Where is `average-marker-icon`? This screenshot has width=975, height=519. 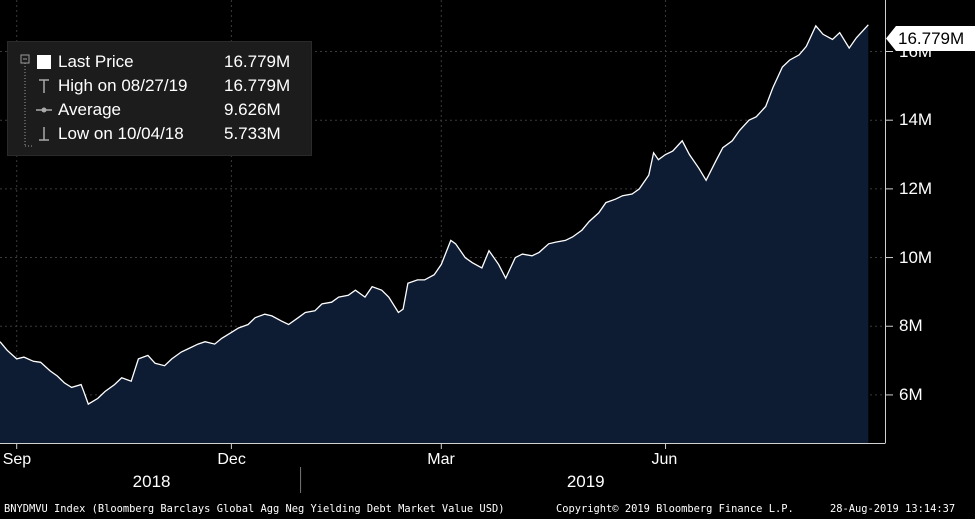
average-marker-icon is located at coordinates (44, 110).